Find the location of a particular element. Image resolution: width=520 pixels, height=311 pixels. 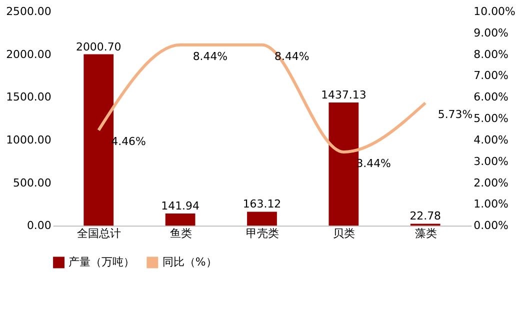

y2-tick-label: 1.00% is located at coordinates (491, 204).